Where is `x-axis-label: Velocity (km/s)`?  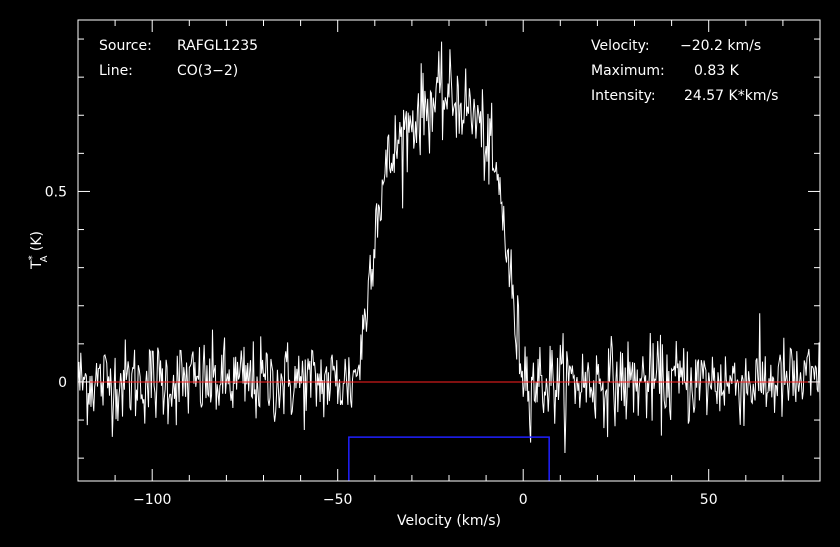 x-axis-label: Velocity (km/s) is located at coordinates (449, 521).